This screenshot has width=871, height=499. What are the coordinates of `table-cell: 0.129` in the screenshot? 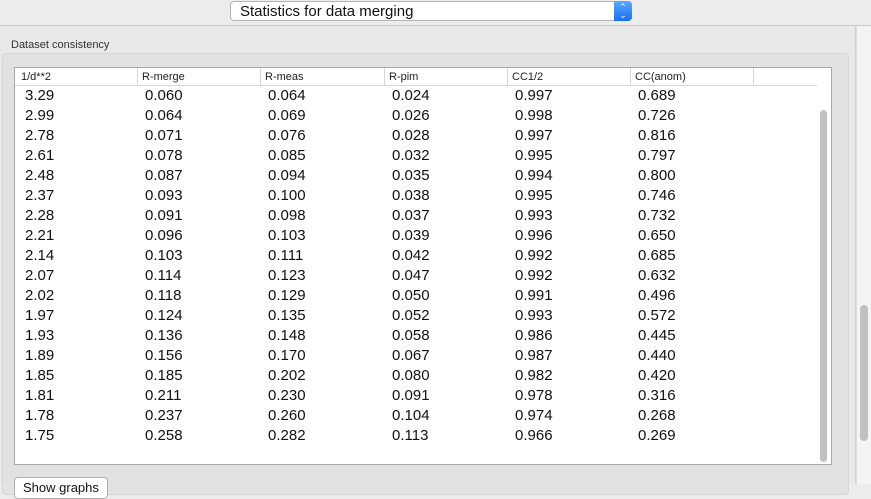 It's located at (287, 295).